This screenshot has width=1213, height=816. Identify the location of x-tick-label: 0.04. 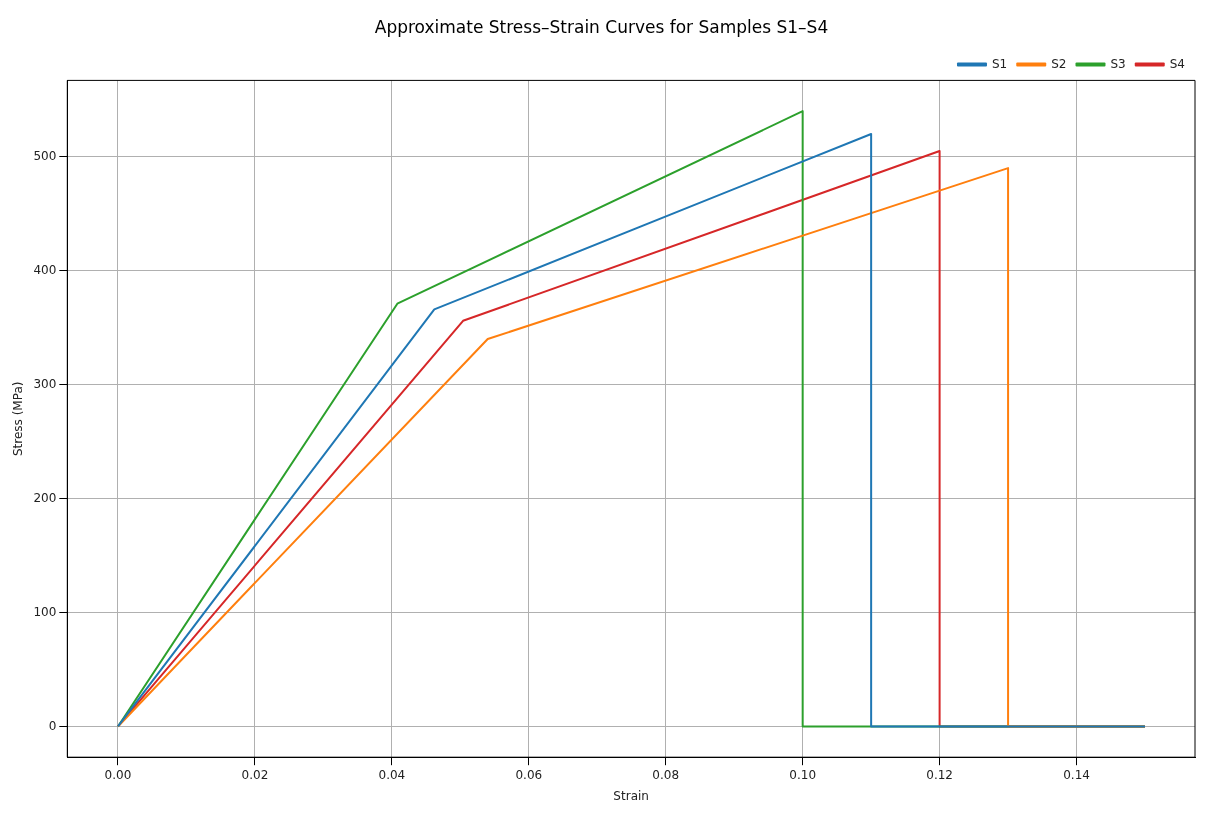
(392, 774).